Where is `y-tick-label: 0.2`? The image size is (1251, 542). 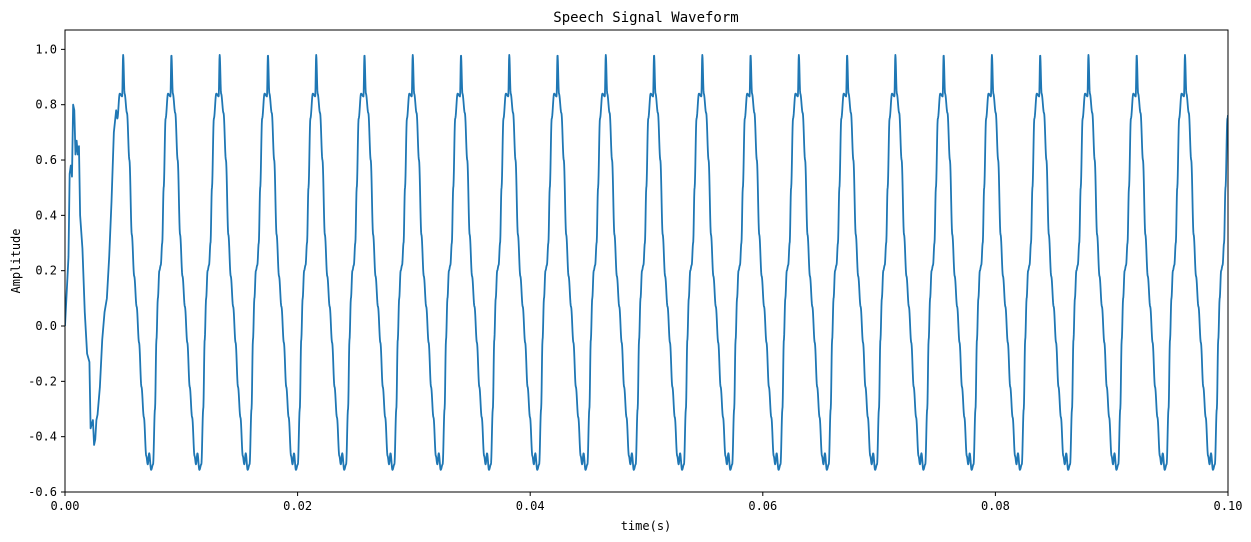 y-tick-label: 0.2 is located at coordinates (46, 271).